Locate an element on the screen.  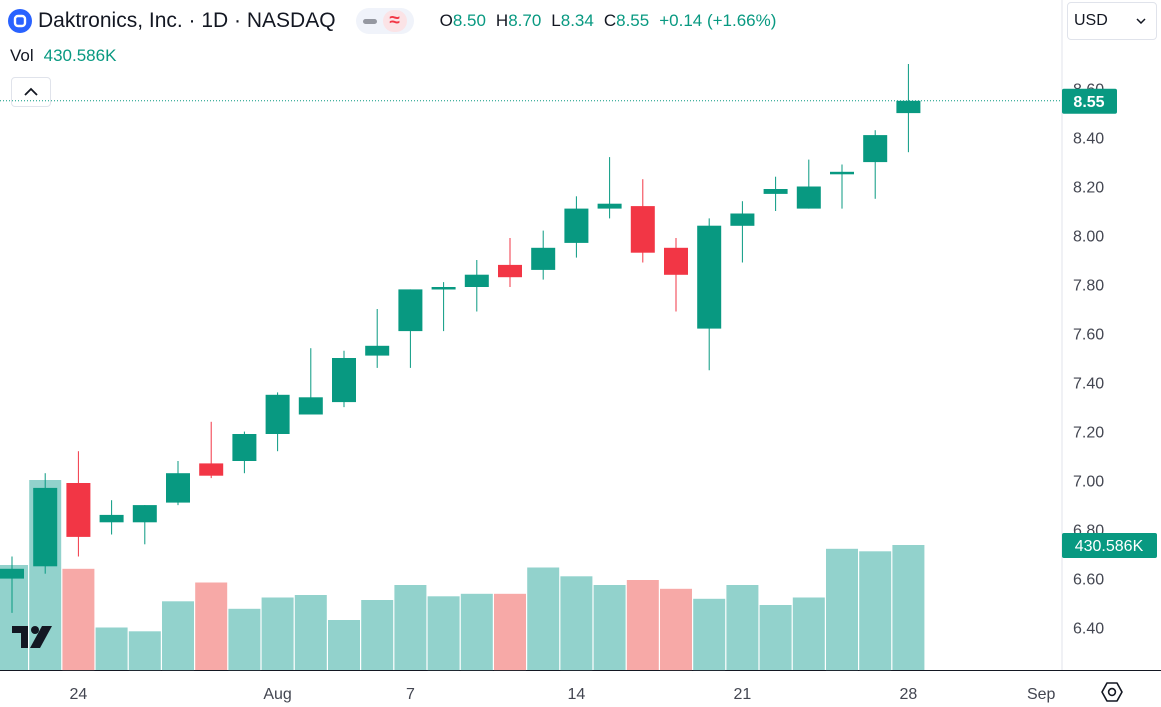
high-value: 8.70 is located at coordinates (525, 20).